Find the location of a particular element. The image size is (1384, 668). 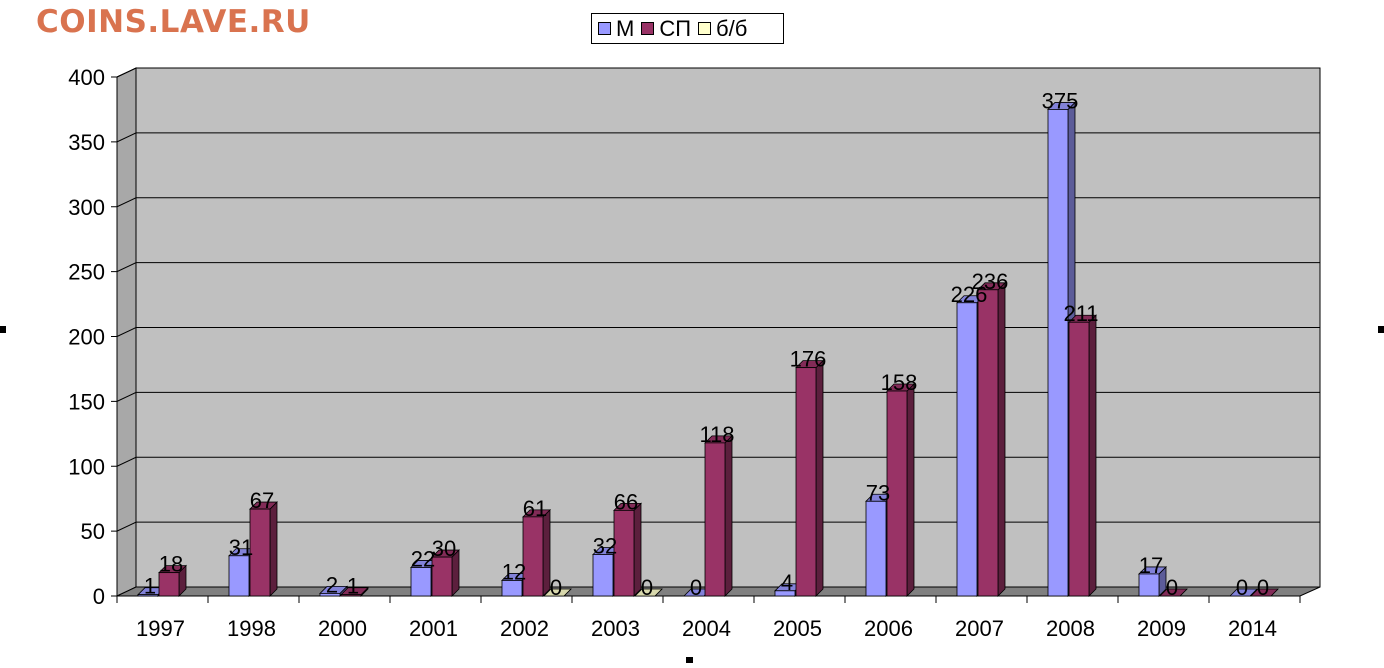

legend-item-m: М is located at coordinates (616, 29).